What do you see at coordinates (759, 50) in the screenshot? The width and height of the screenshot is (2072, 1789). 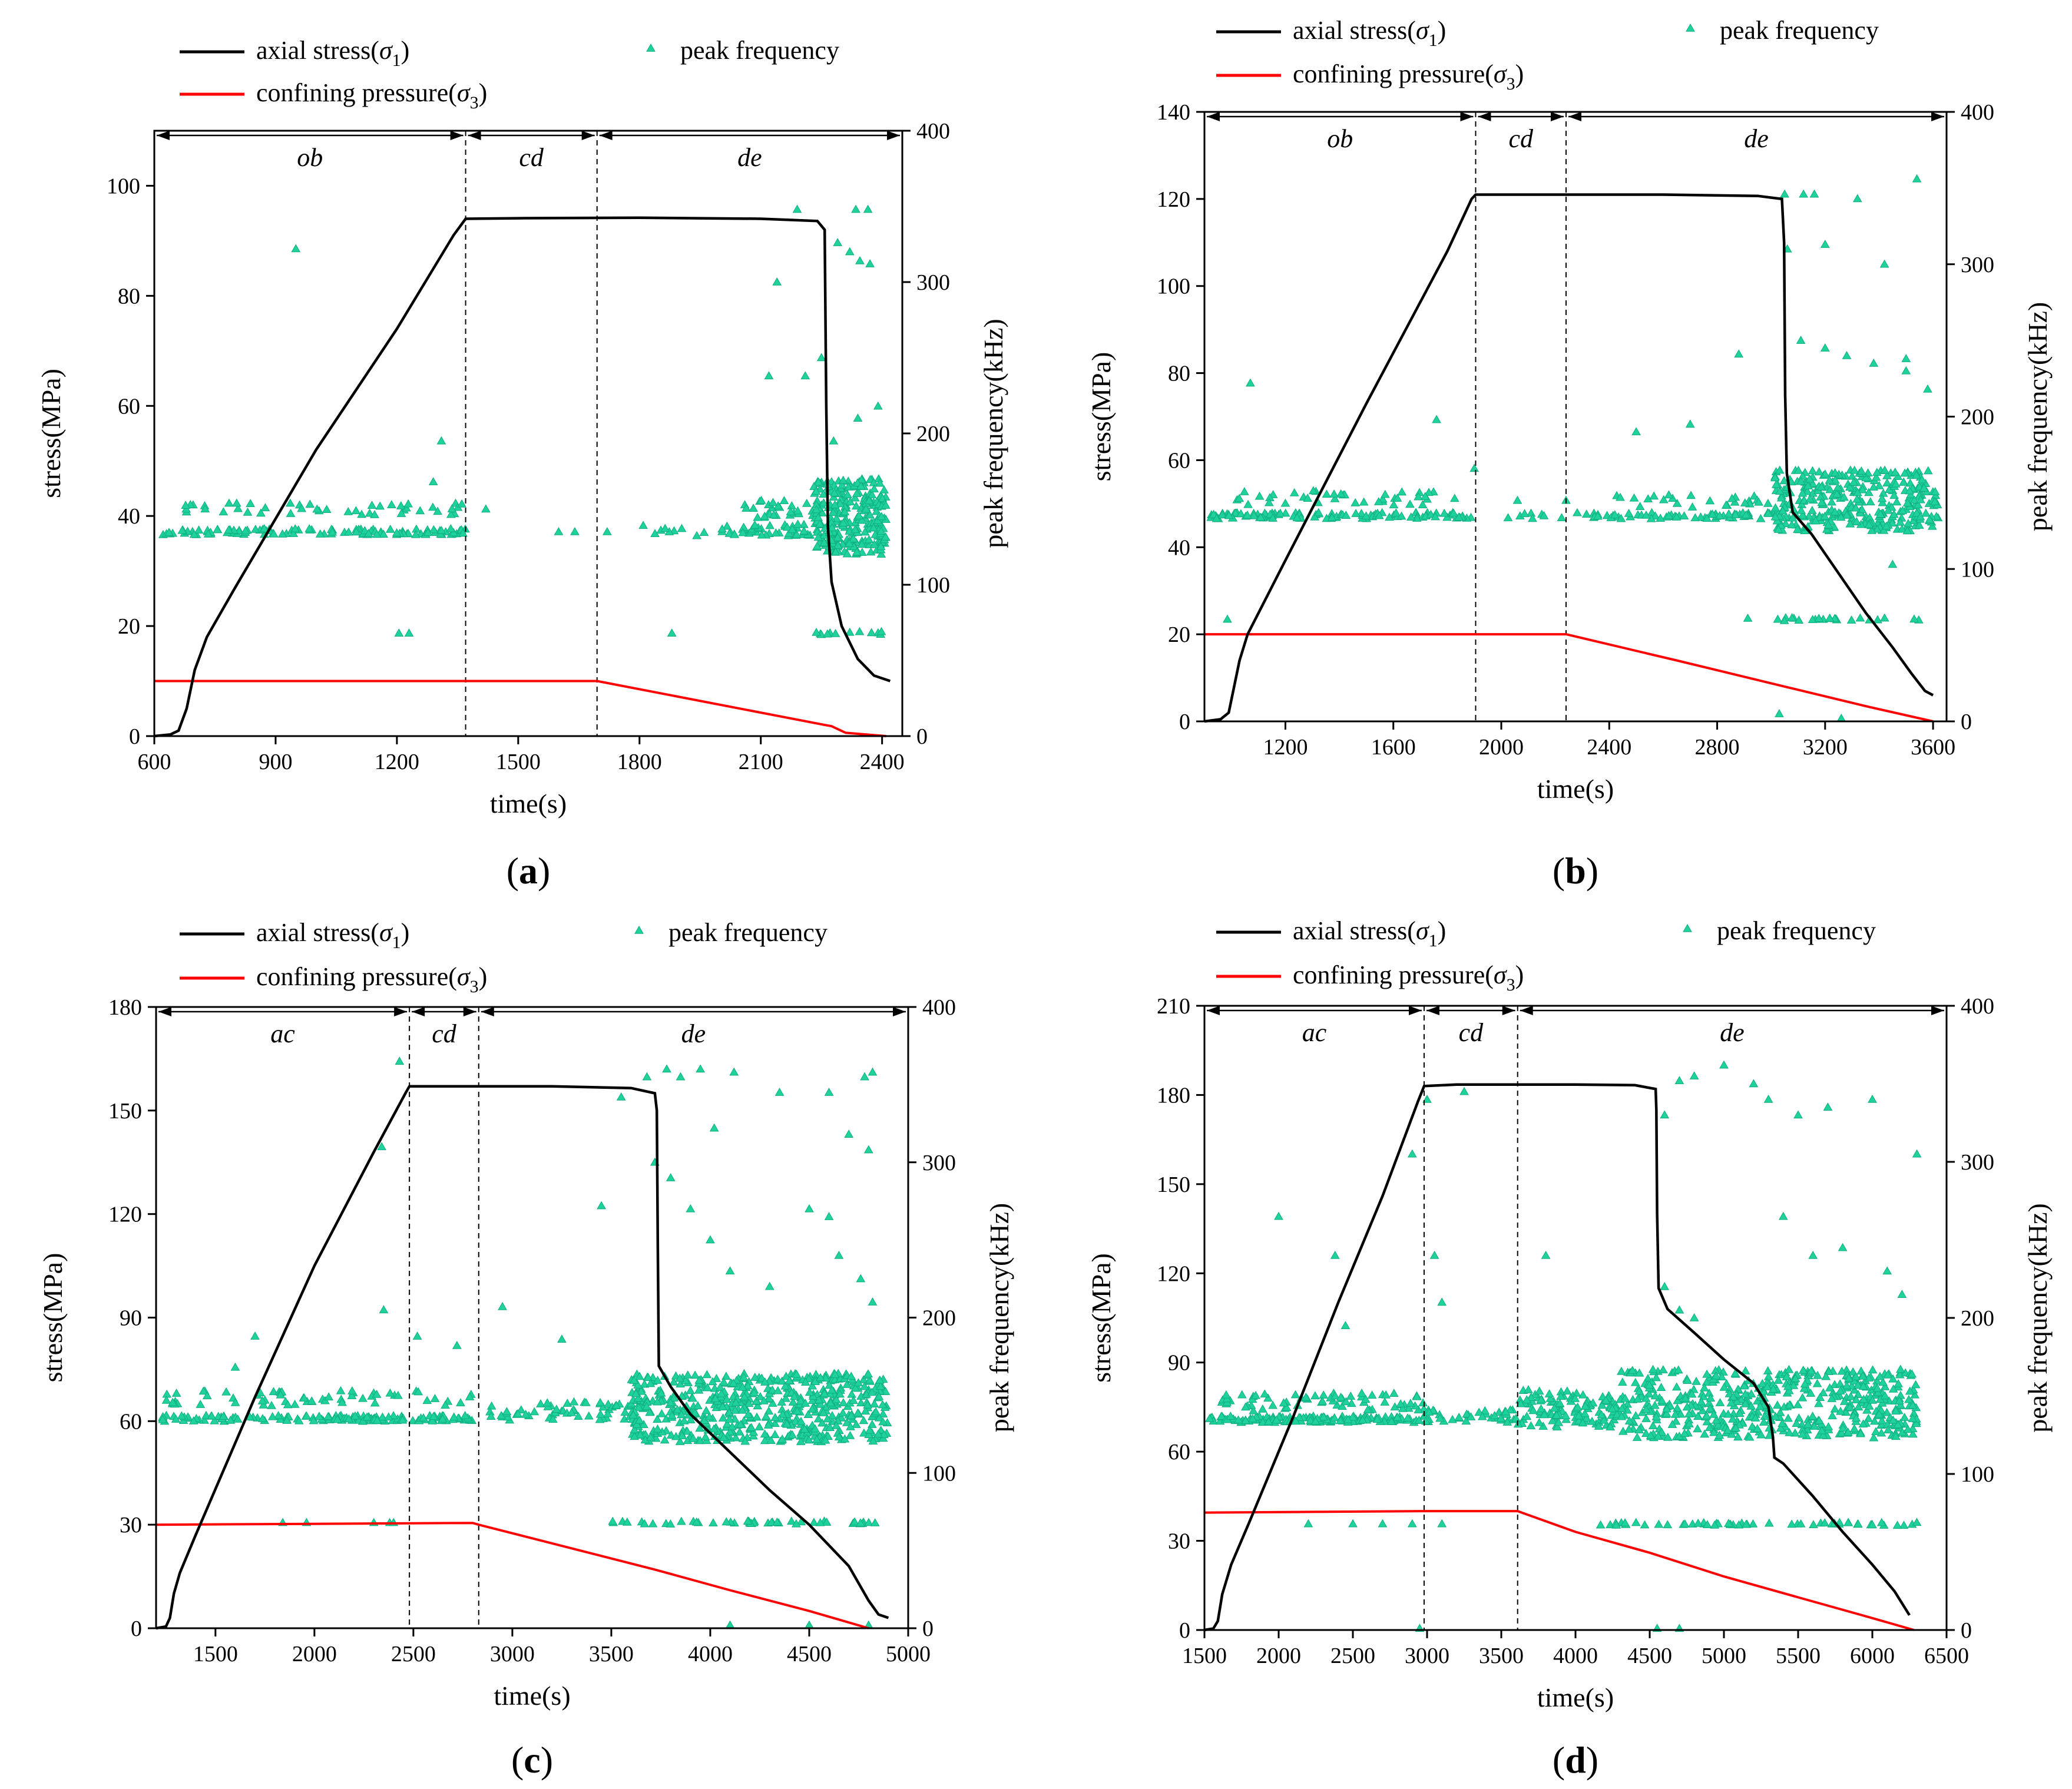 I see `legend-peak-frequency-text: peak frequency` at bounding box center [759, 50].